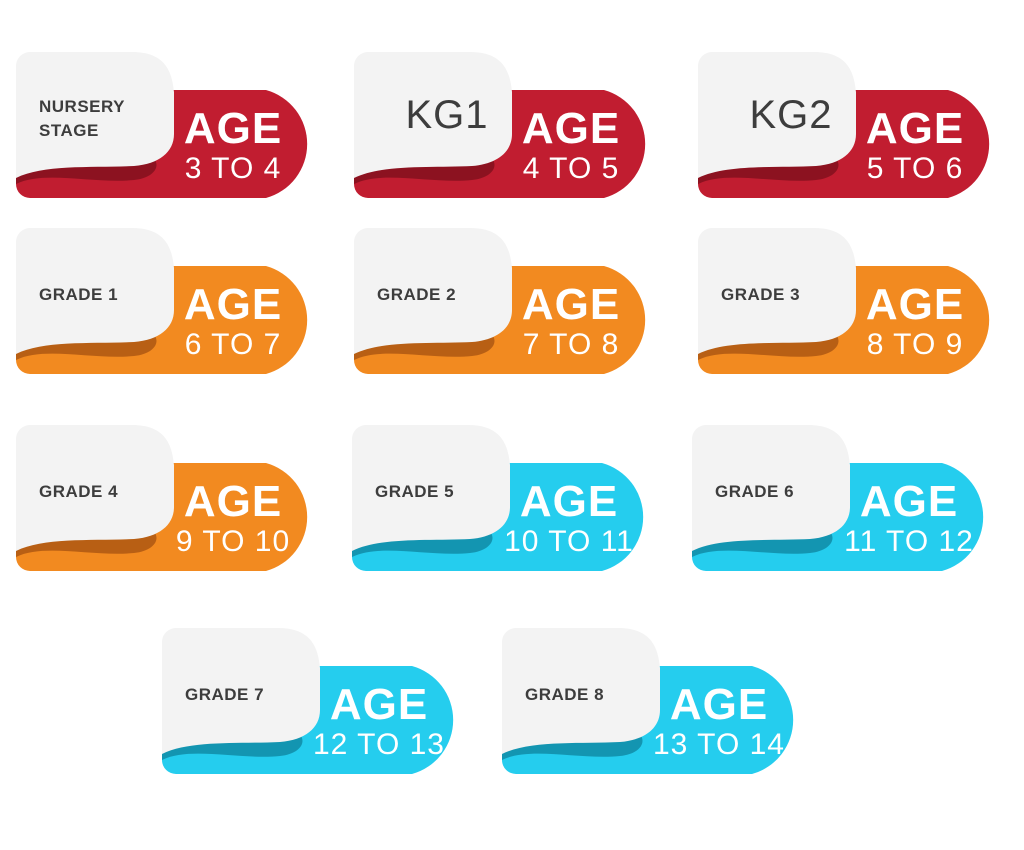 This screenshot has height=850, width=1024. I want to click on stage-card: KG1 AGE 4 TO 5, so click(507, 126).